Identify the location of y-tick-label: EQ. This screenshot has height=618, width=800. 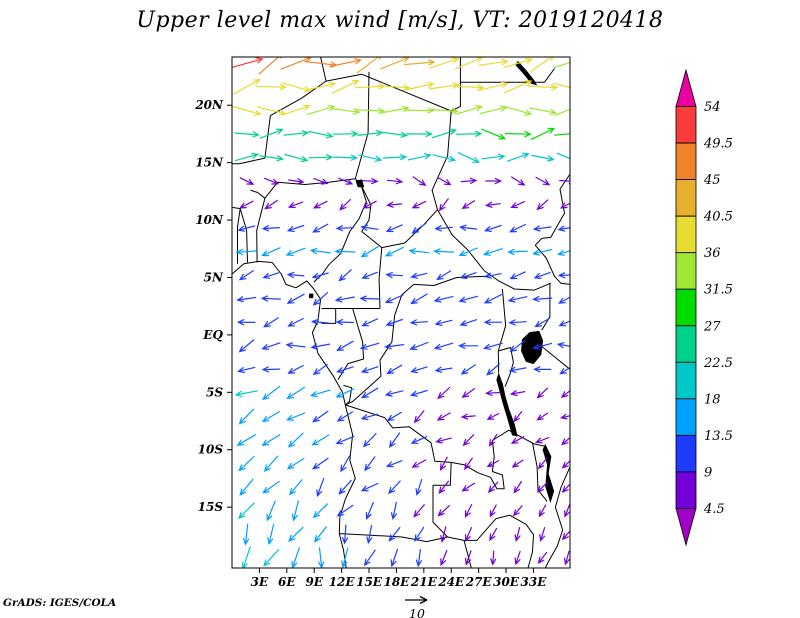
(212, 335).